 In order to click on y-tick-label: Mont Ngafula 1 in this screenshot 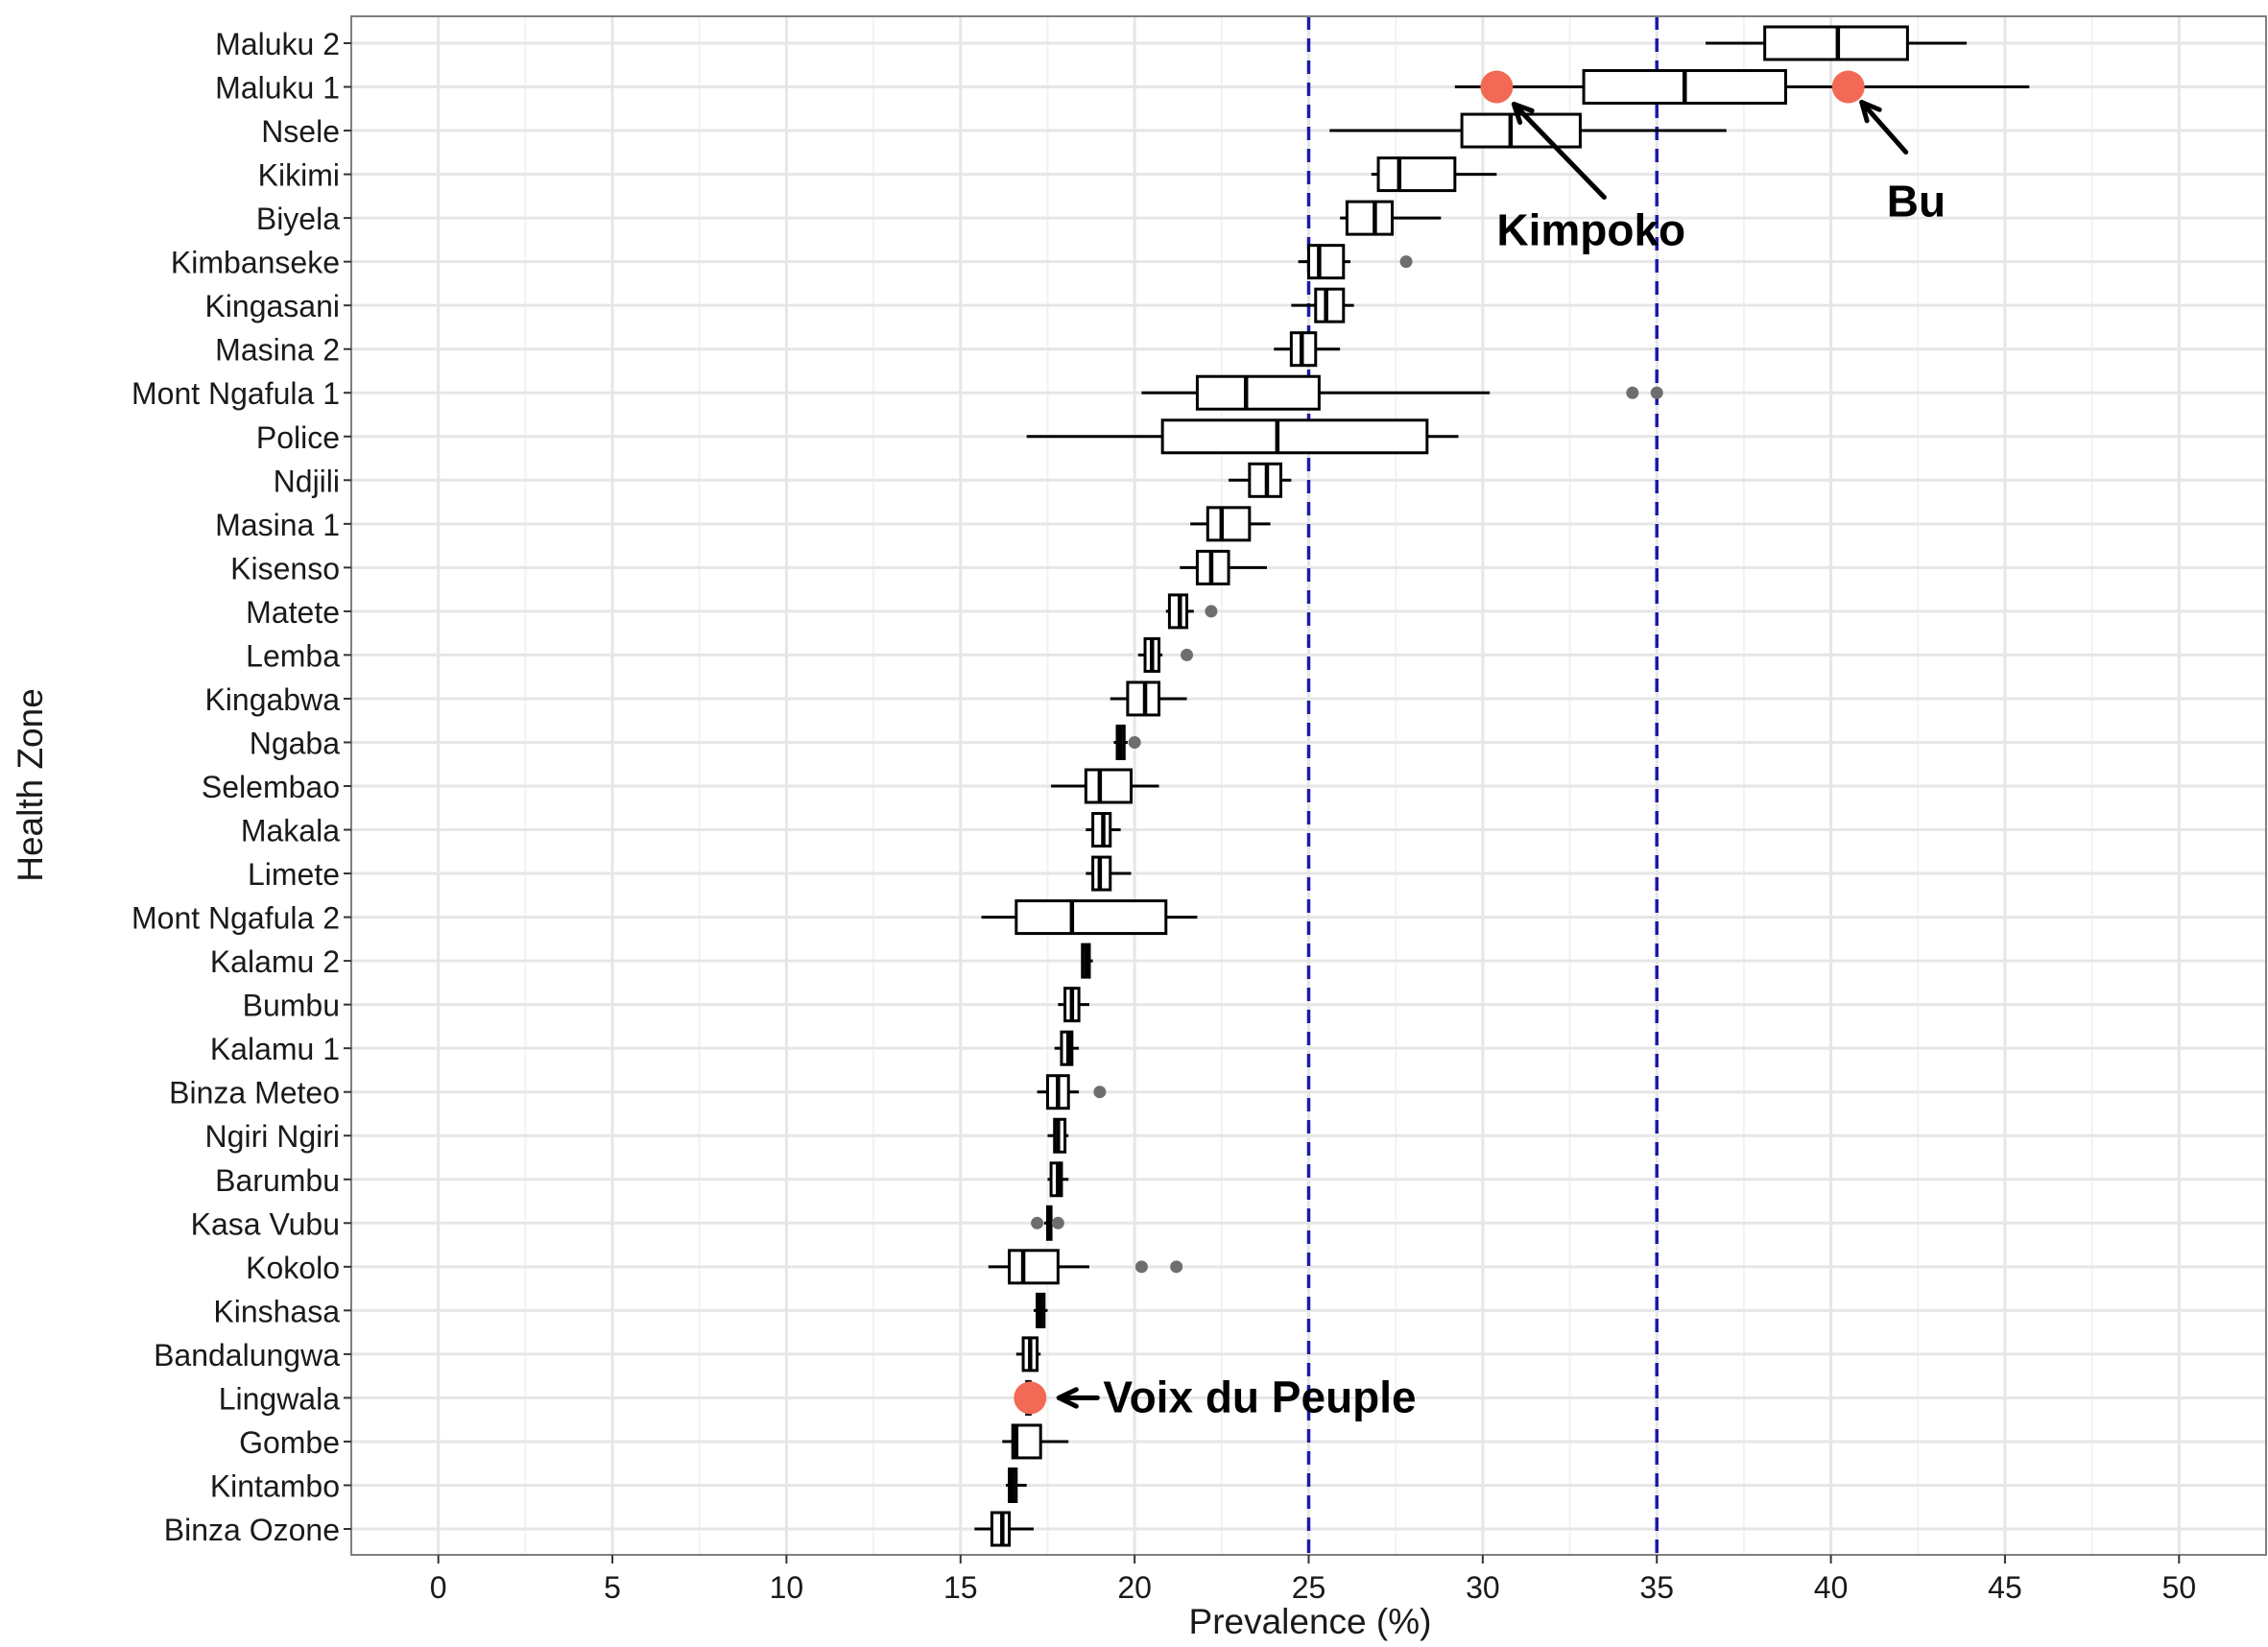, I will do `click(235, 393)`.